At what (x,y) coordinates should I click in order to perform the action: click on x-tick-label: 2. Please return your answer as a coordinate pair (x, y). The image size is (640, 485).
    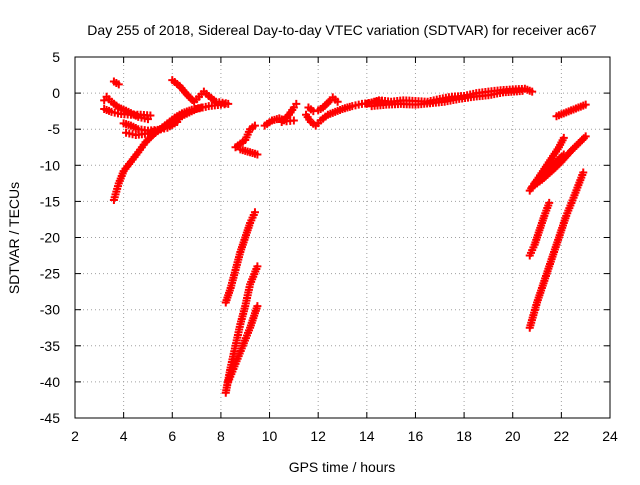
    Looking at the image, I should click on (75, 436).